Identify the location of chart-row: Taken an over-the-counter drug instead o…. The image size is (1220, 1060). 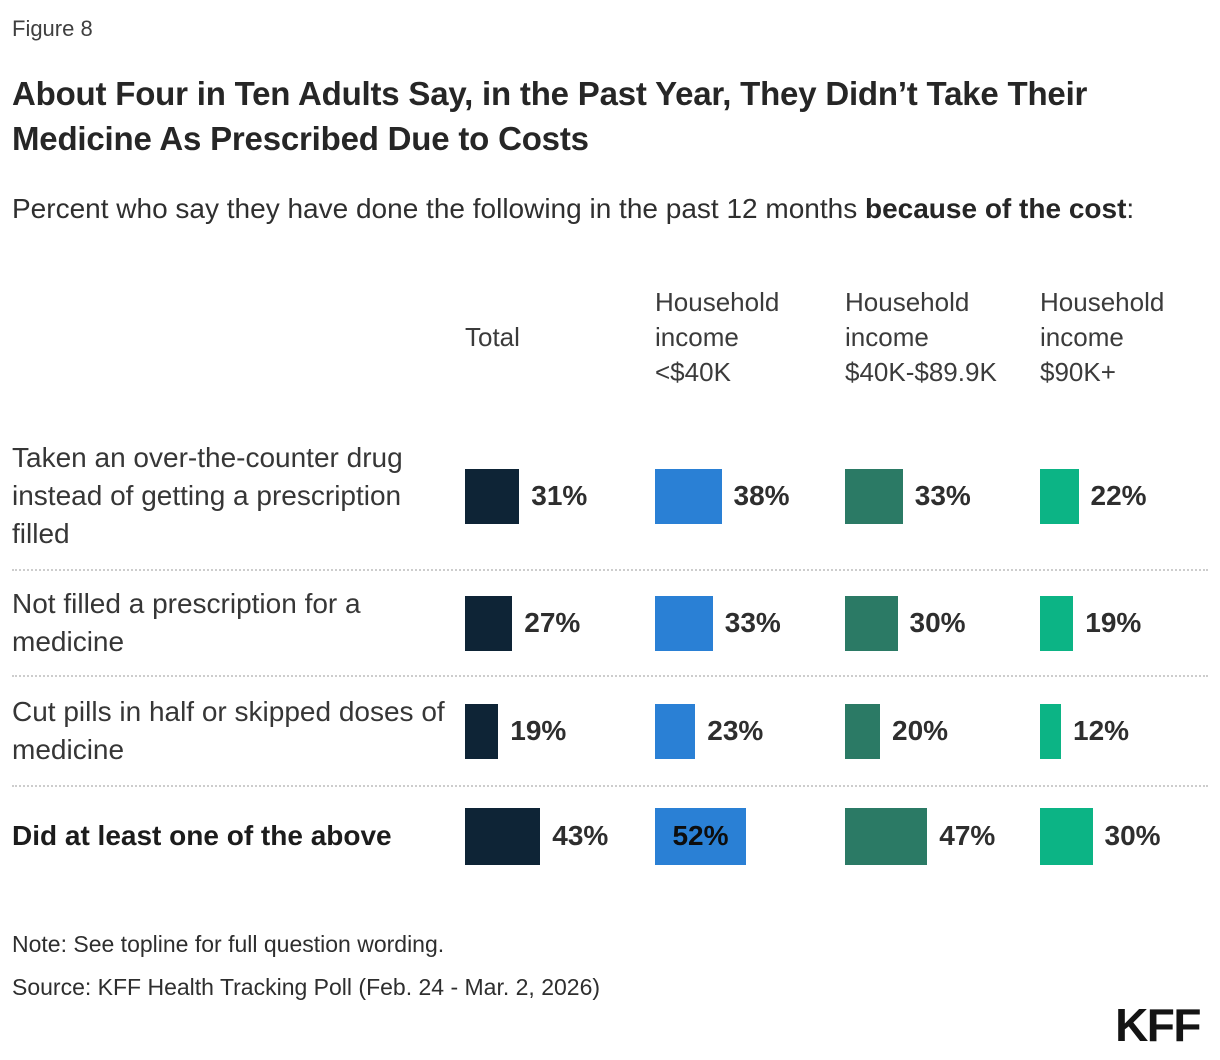
(610, 497).